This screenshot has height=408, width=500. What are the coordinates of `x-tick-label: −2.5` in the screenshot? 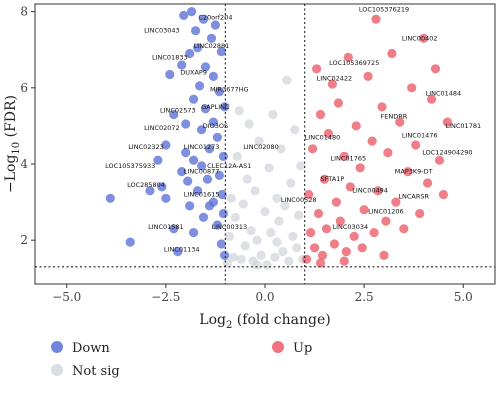 It's located at (165, 297).